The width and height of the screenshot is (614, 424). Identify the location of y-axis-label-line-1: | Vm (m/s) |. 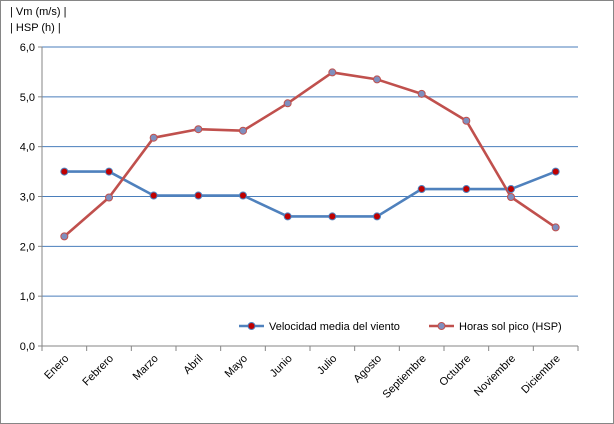
(38, 12).